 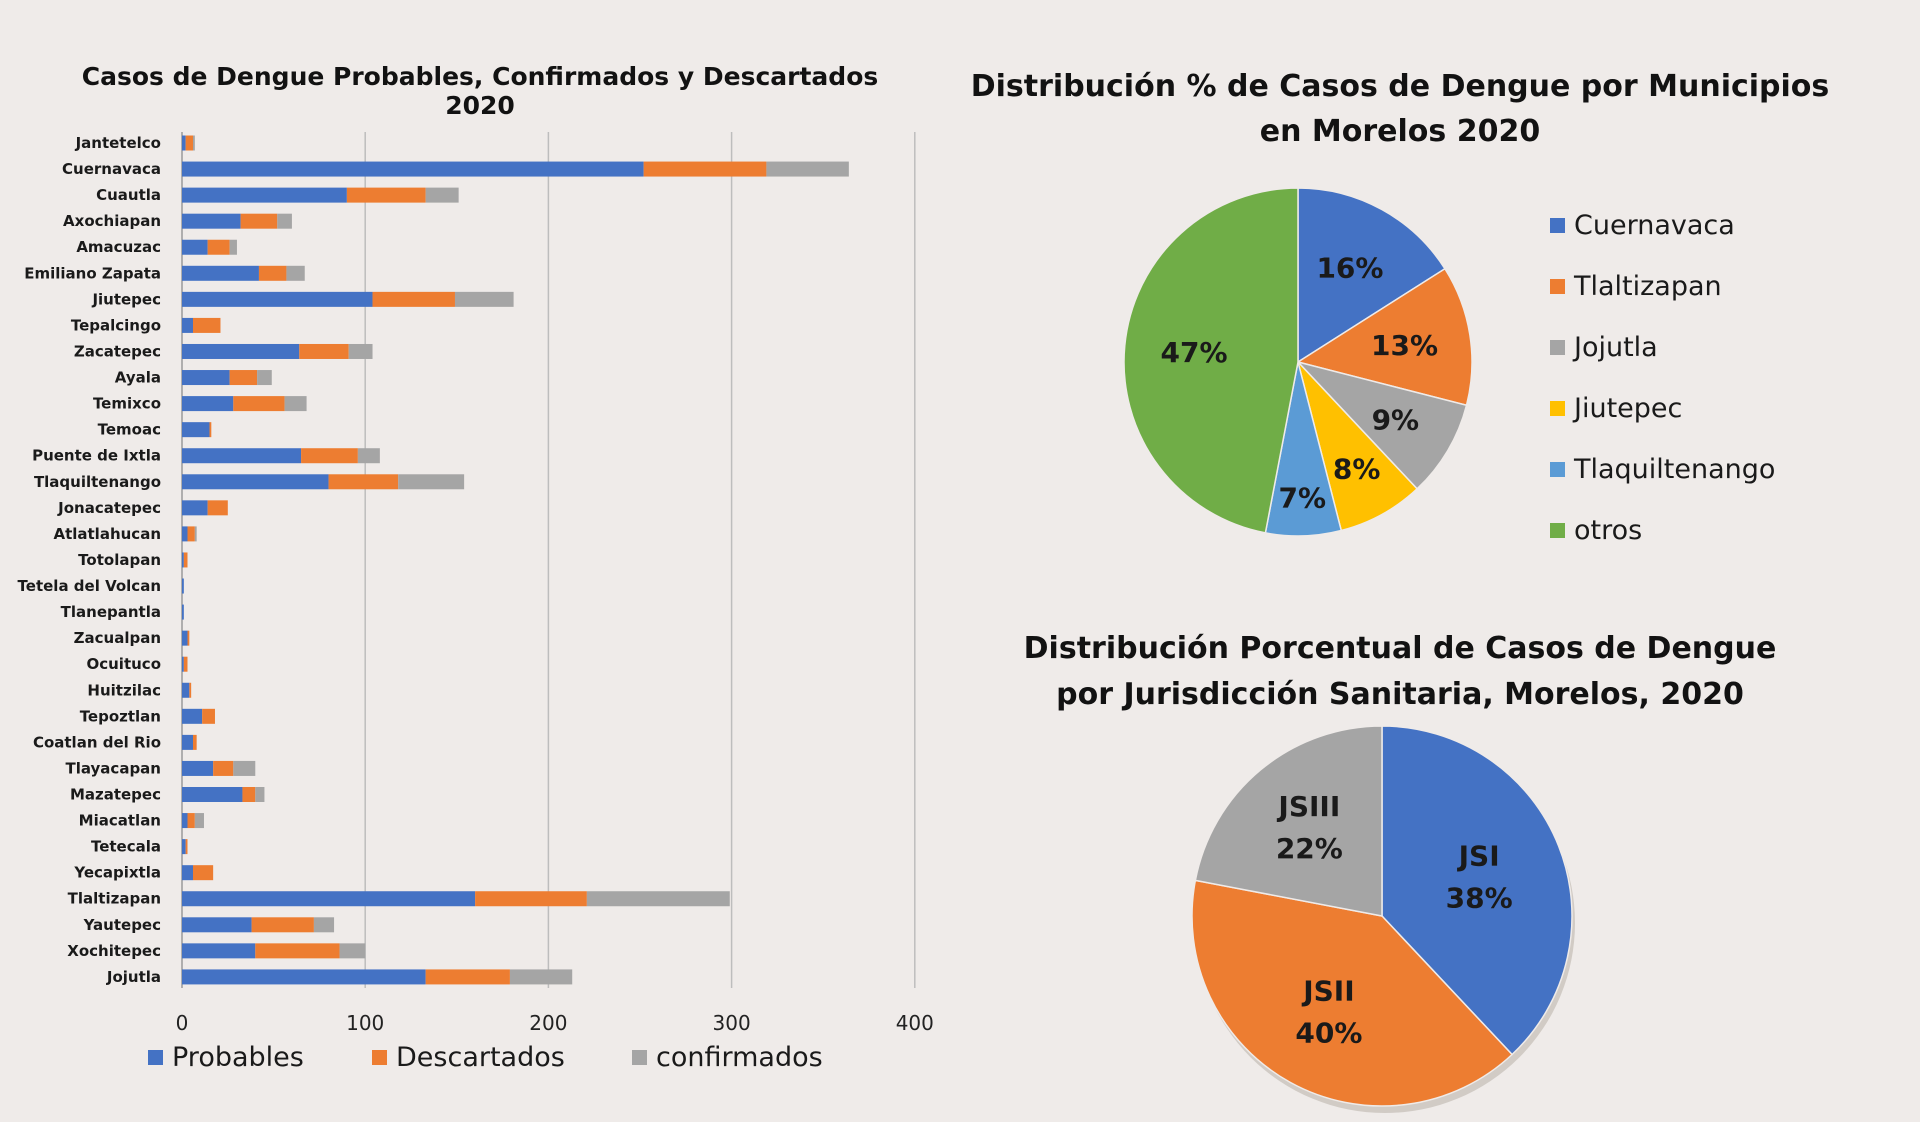 What do you see at coordinates (244, 768) in the screenshot?
I see `bar-confirmados-tlayacapan` at bounding box center [244, 768].